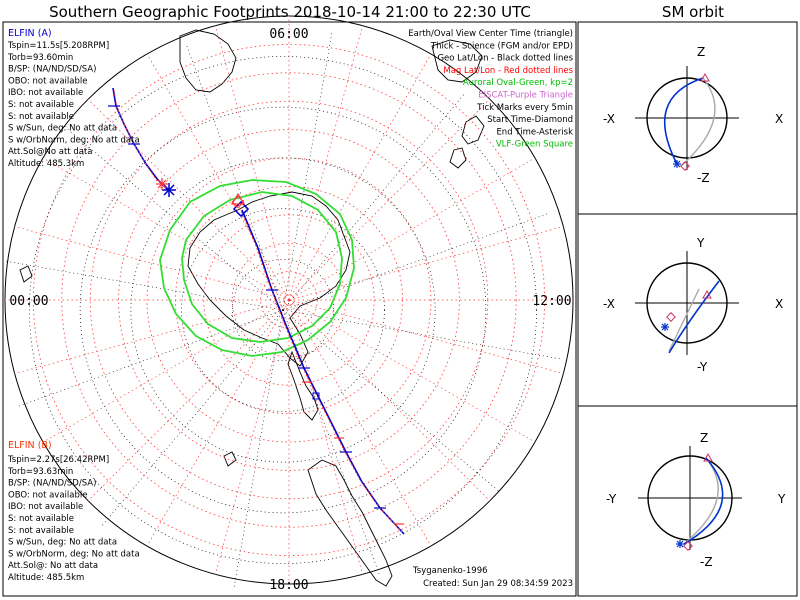 The image size is (800, 600). I want to click on new-zealand-coast, so click(473, 130).